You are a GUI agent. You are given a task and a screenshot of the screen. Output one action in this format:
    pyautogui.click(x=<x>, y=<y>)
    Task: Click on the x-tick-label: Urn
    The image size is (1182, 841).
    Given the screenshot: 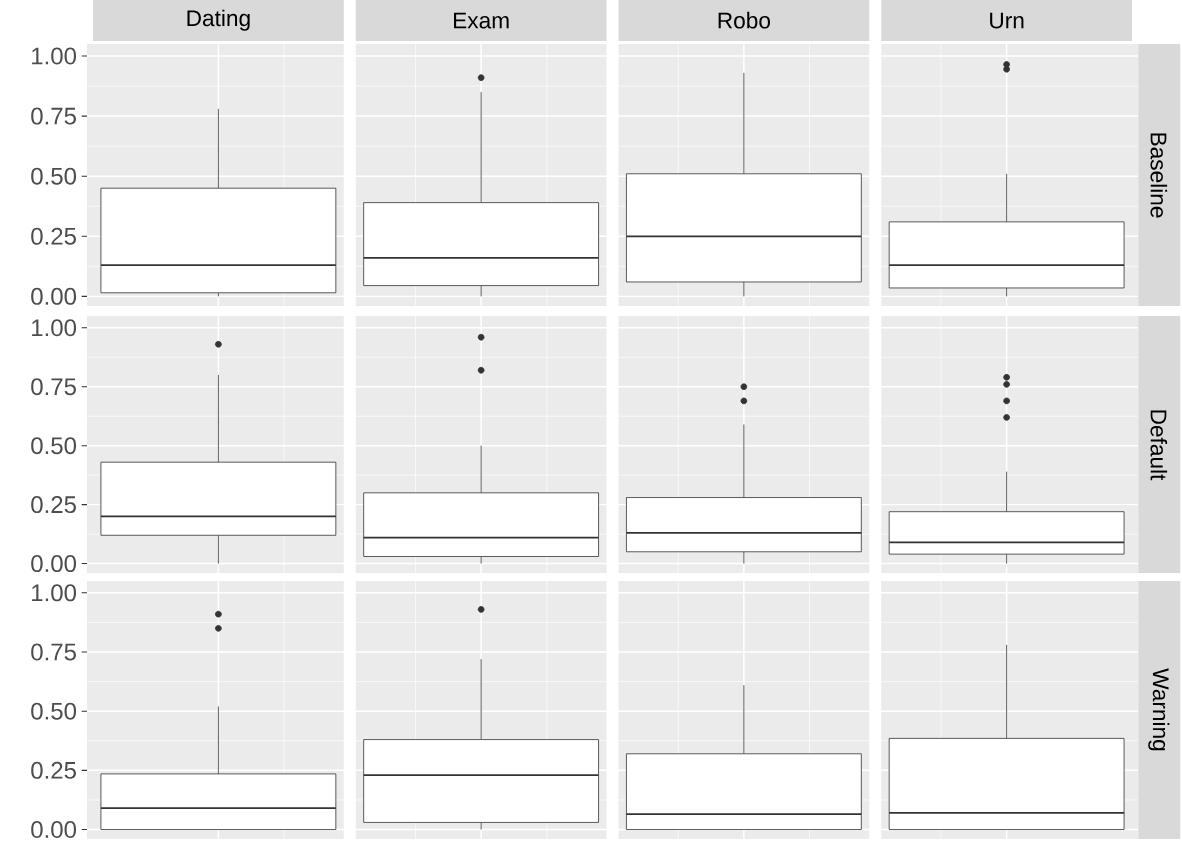 What is the action you would take?
    pyautogui.click(x=1007, y=20)
    